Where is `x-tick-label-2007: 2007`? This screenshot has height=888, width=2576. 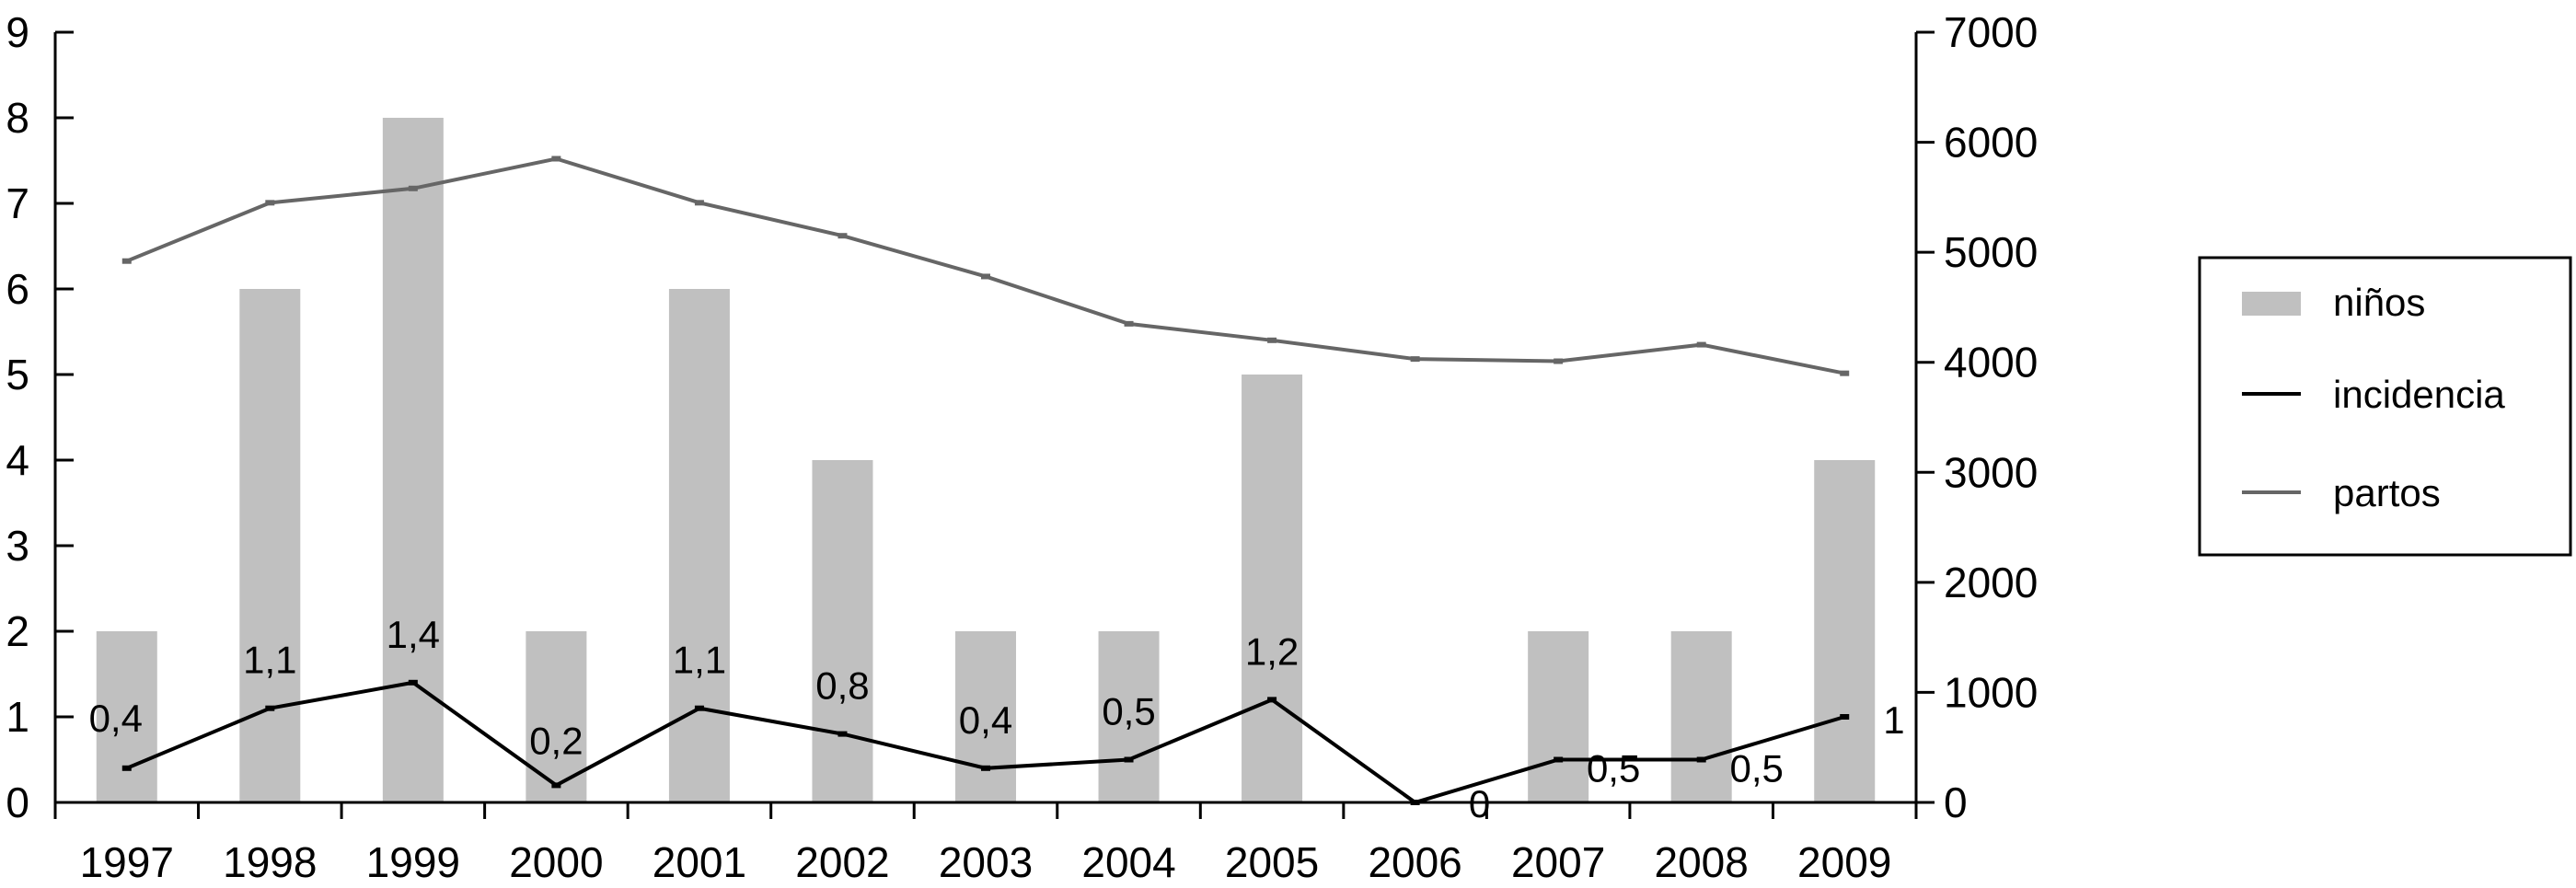 x-tick-label-2007: 2007 is located at coordinates (1558, 862).